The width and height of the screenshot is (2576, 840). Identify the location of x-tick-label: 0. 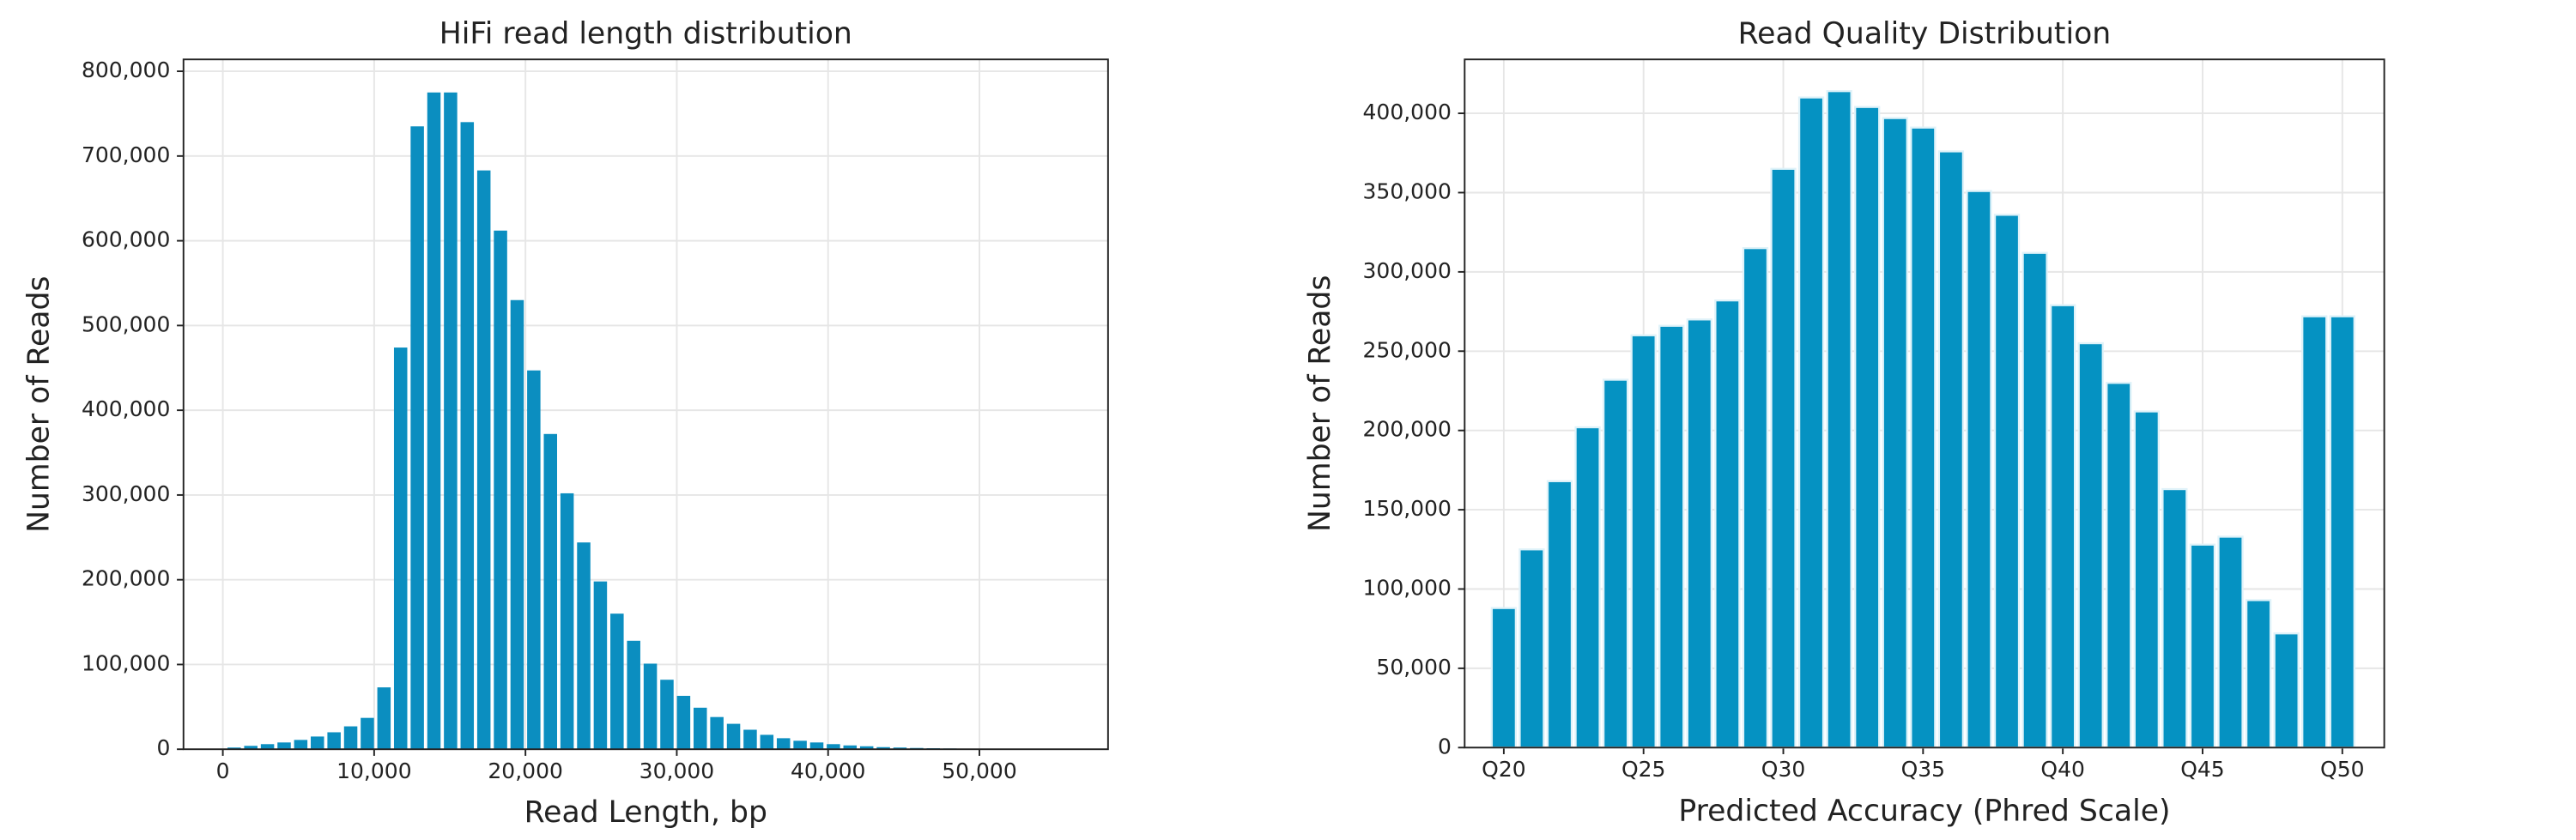
(223, 770).